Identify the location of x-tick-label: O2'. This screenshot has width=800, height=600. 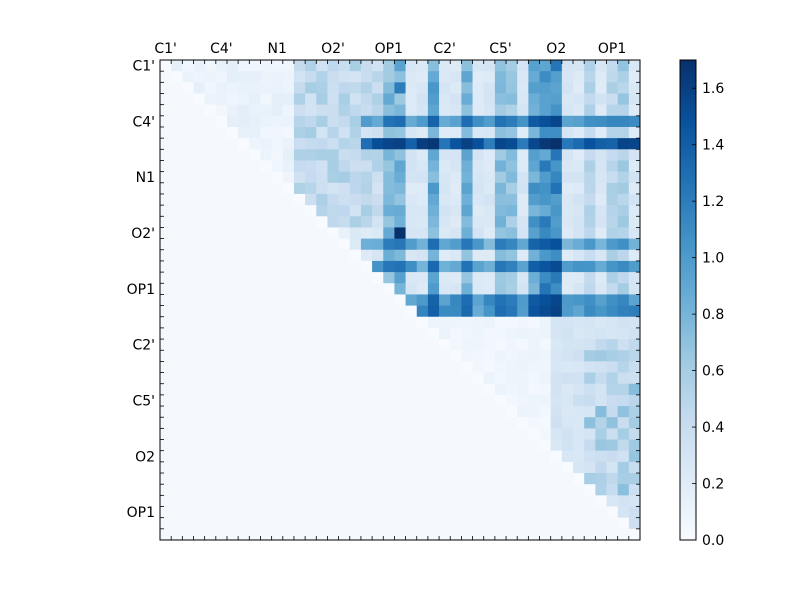
(333, 49).